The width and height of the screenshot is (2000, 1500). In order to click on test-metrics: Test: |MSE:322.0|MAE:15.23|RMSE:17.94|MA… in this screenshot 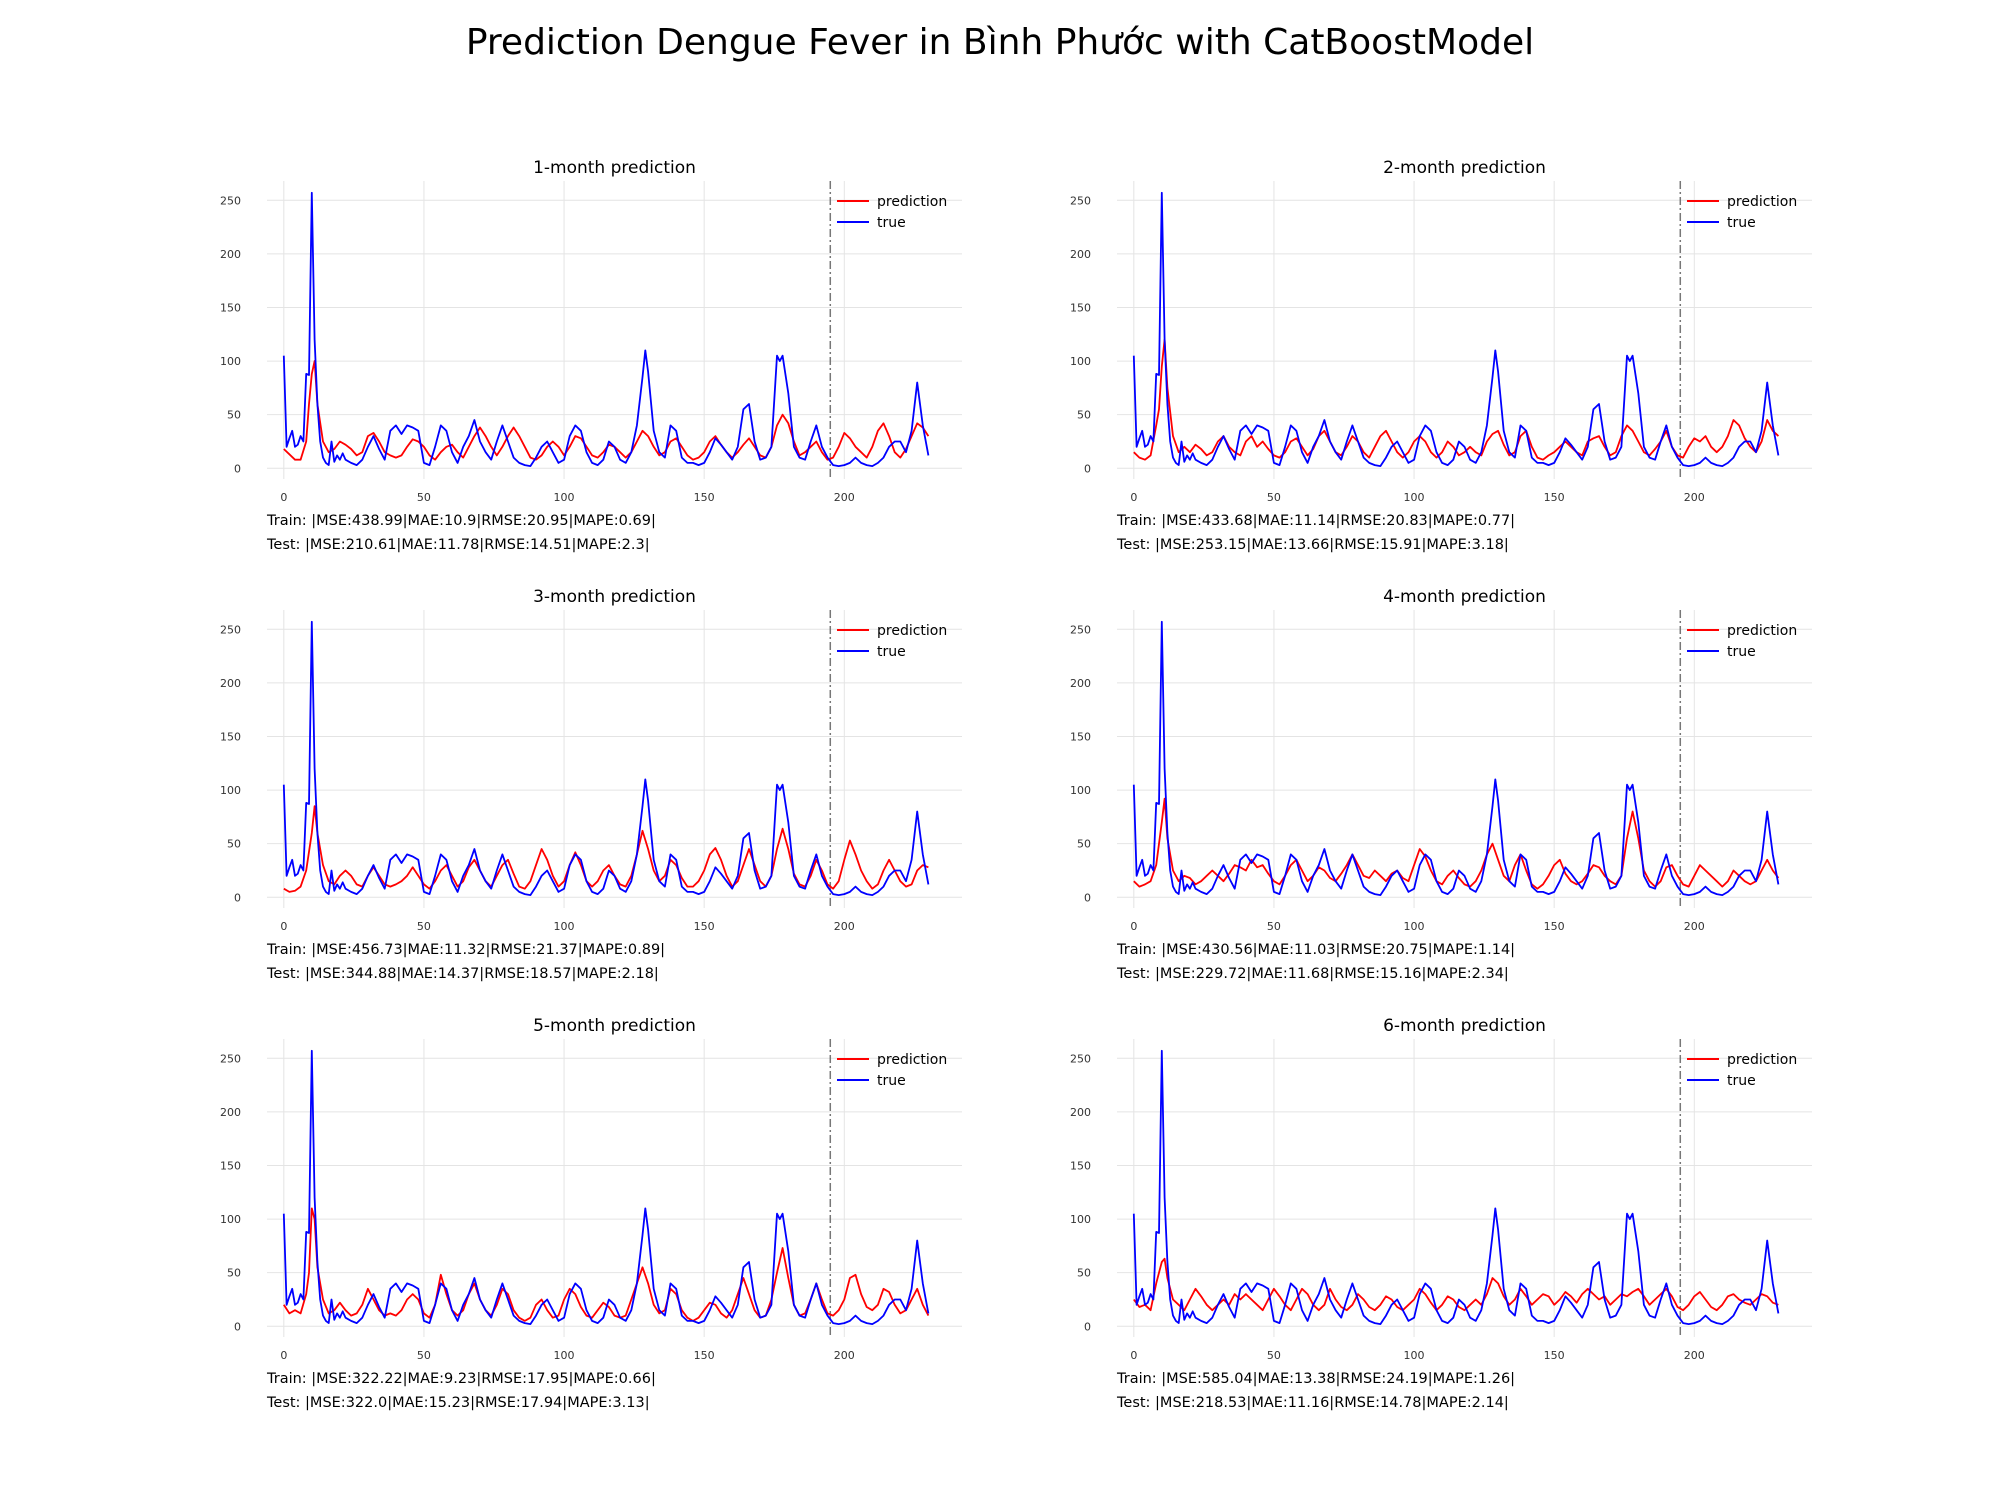, I will do `click(458, 1403)`.